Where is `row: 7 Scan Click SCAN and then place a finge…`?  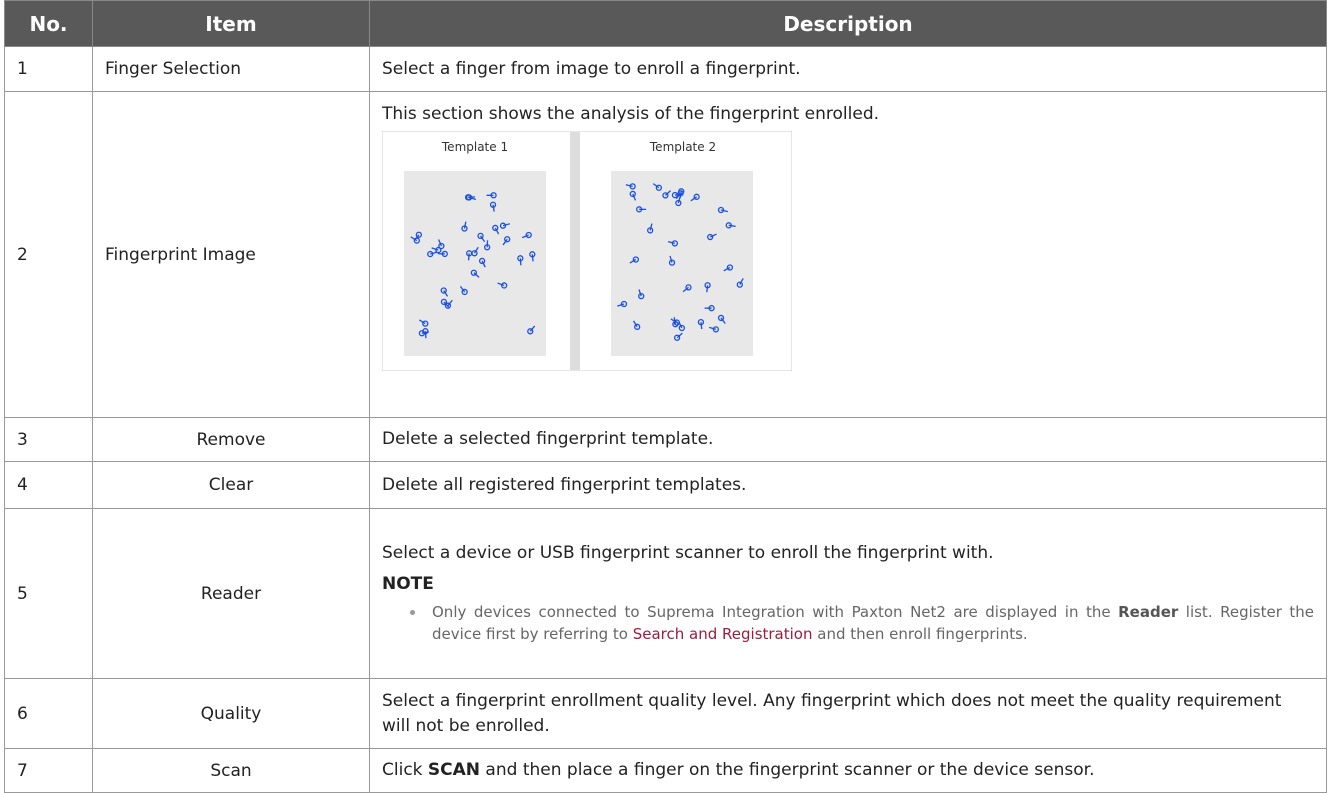
row: 7 Scan Click SCAN and then place a finge… is located at coordinates (666, 771).